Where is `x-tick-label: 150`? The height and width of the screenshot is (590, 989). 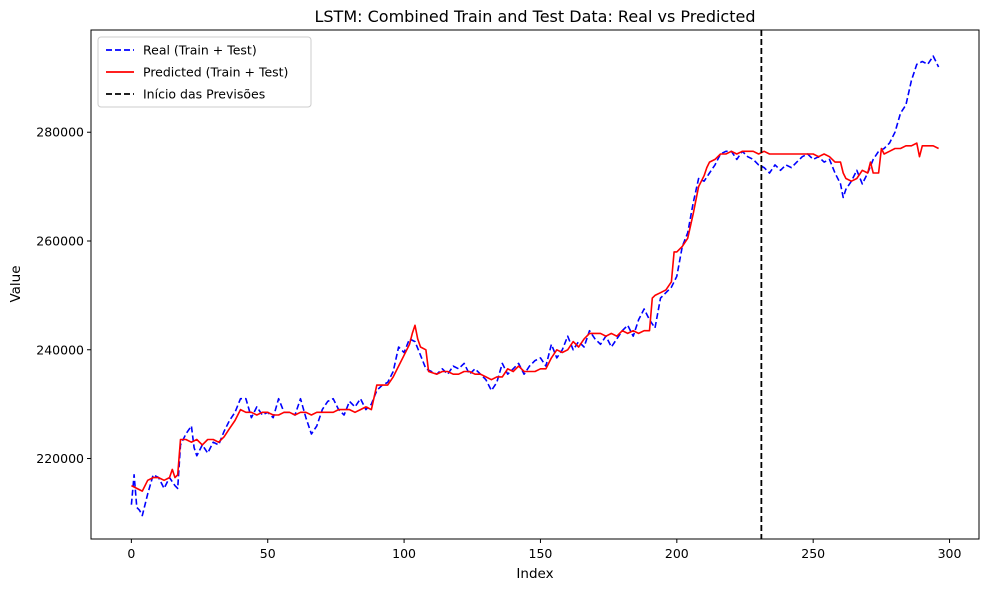 x-tick-label: 150 is located at coordinates (541, 553).